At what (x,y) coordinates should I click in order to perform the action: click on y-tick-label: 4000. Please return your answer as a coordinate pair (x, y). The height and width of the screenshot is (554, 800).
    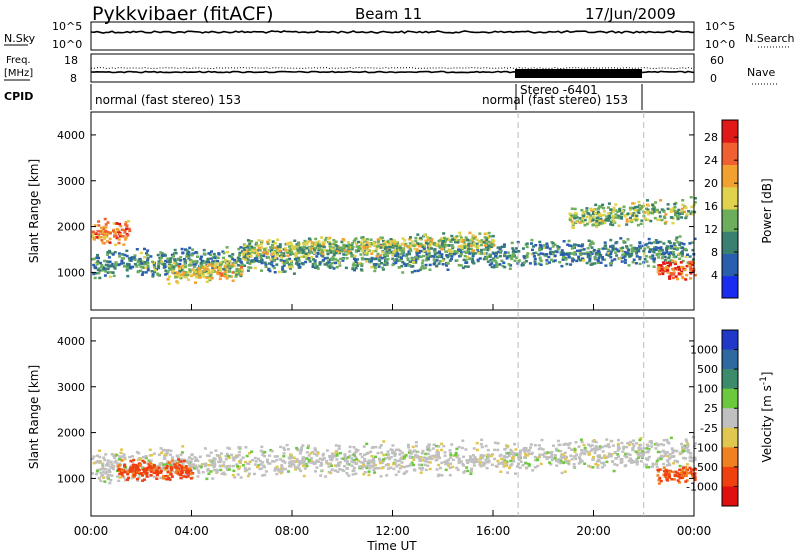
    Looking at the image, I should click on (71, 135).